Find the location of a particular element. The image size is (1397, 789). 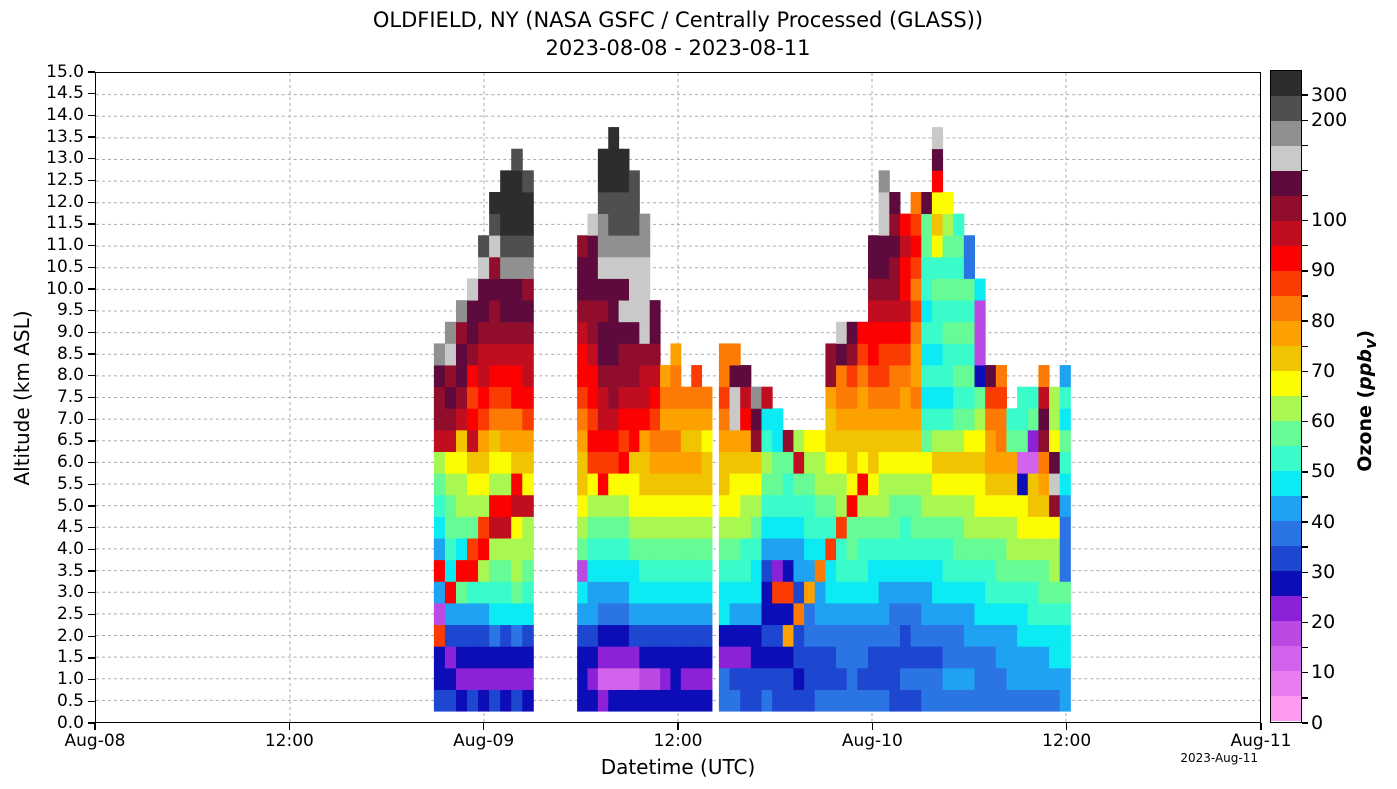

y-tick-label: 14.0 is located at coordinates (65, 114).